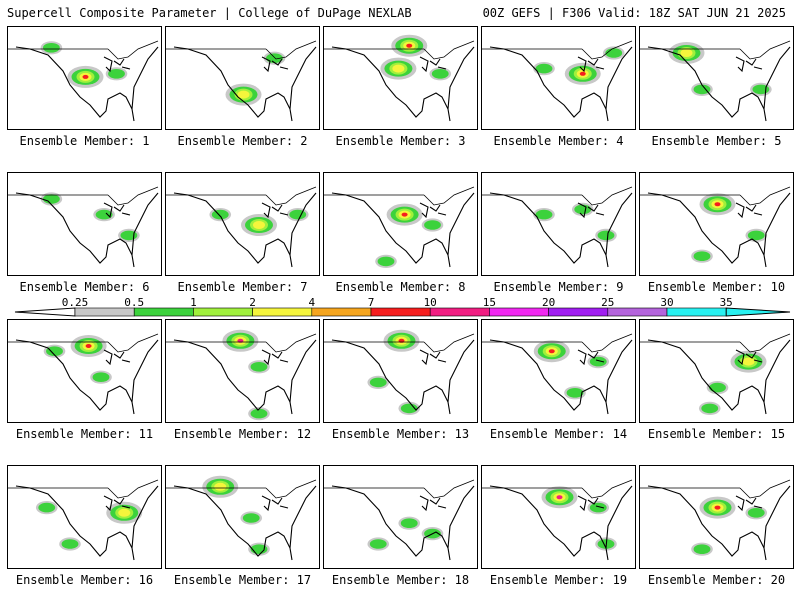 This screenshot has height=600, width=800. I want to click on colorbar-tick-label: 7, so click(371, 302).